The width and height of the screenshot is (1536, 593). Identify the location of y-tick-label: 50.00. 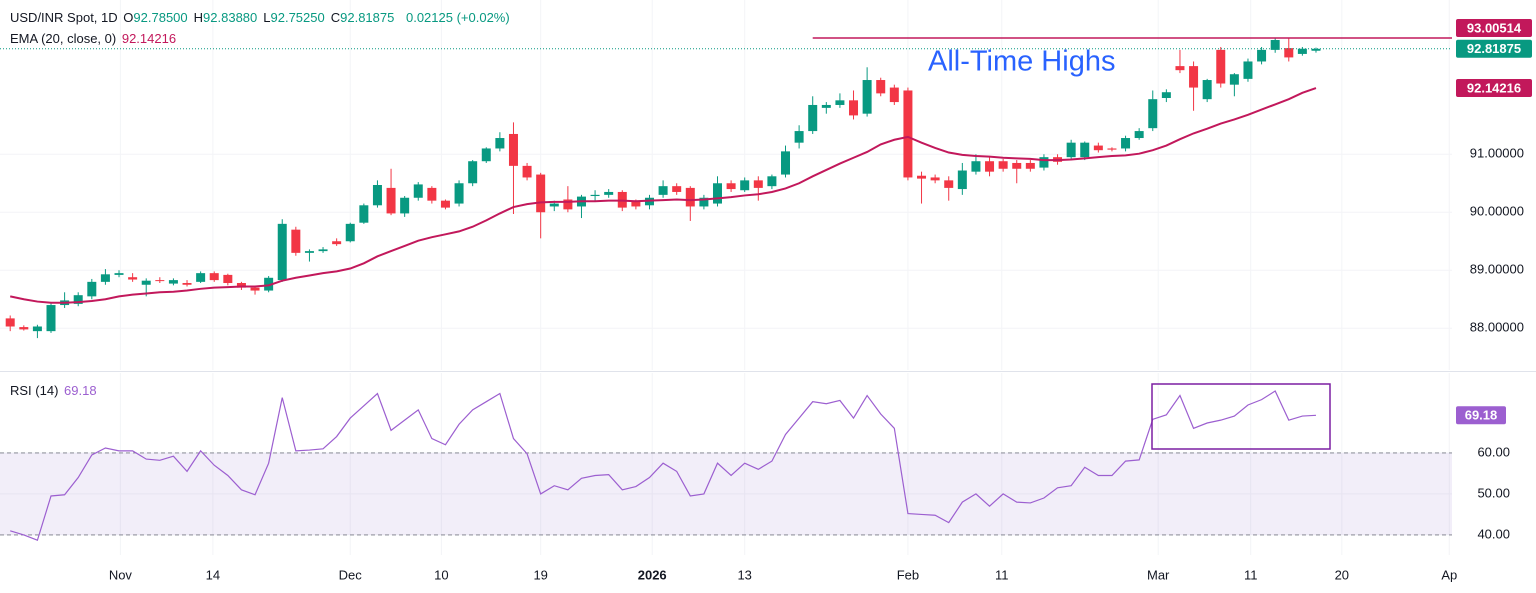
(1493, 492).